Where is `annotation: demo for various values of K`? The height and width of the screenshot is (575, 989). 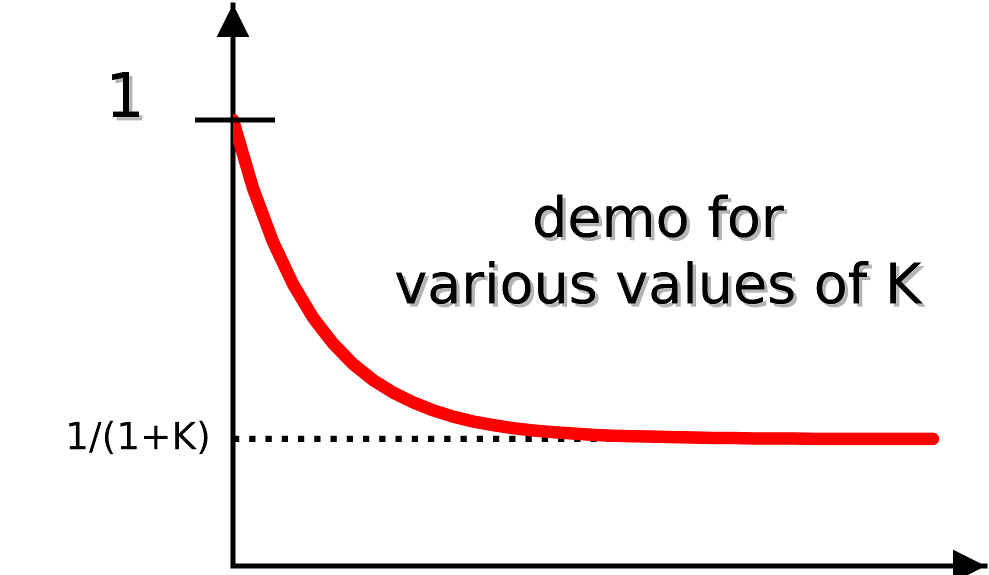 annotation: demo for various values of K is located at coordinates (661, 251).